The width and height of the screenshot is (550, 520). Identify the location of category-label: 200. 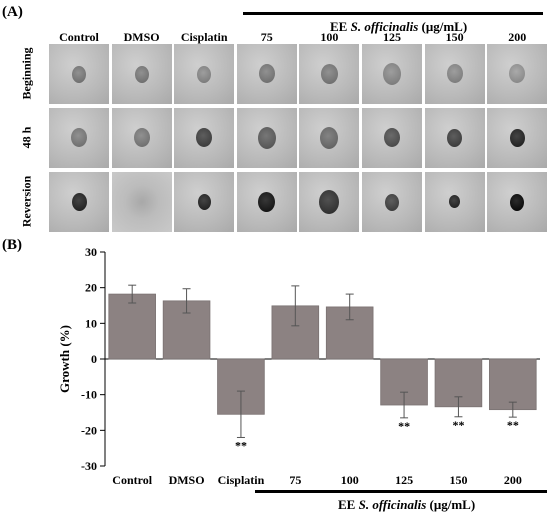
(513, 480).